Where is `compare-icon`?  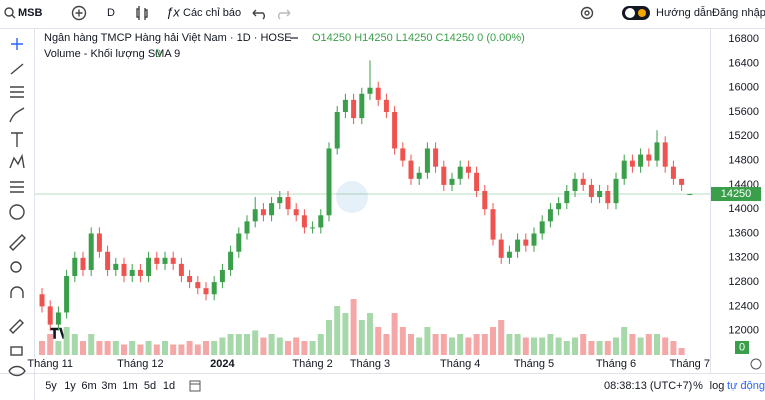 compare-icon is located at coordinates (79, 13).